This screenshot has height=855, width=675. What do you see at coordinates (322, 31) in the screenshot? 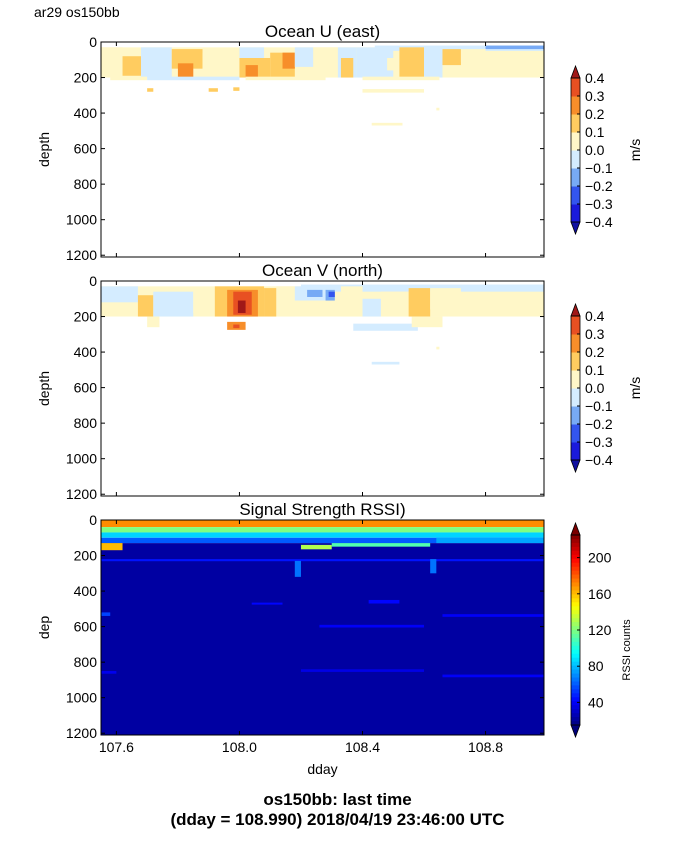
I see `panel-title-1: Ocean U (east)` at bounding box center [322, 31].